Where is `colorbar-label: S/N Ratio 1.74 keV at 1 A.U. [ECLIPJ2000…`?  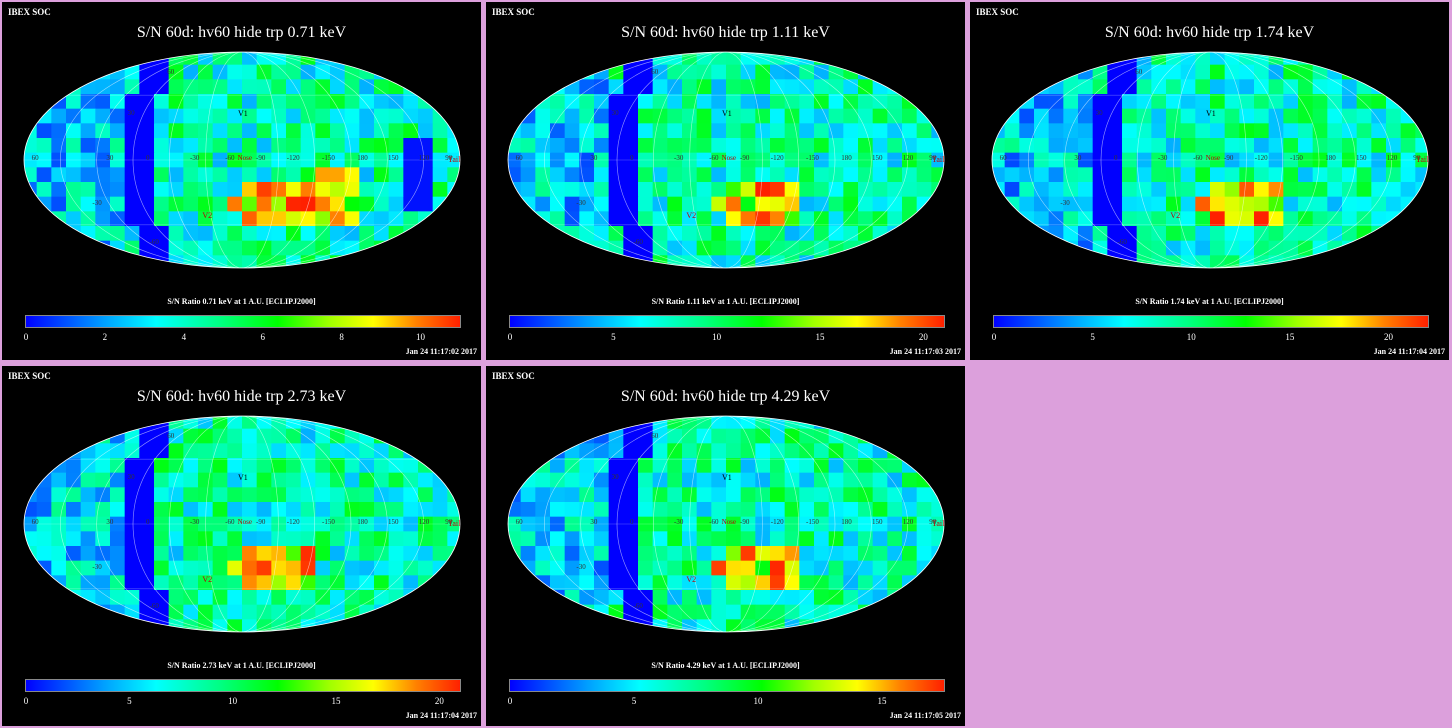
colorbar-label: S/N Ratio 1.74 keV at 1 A.U. [ECLIPJ2000… is located at coordinates (1209, 301).